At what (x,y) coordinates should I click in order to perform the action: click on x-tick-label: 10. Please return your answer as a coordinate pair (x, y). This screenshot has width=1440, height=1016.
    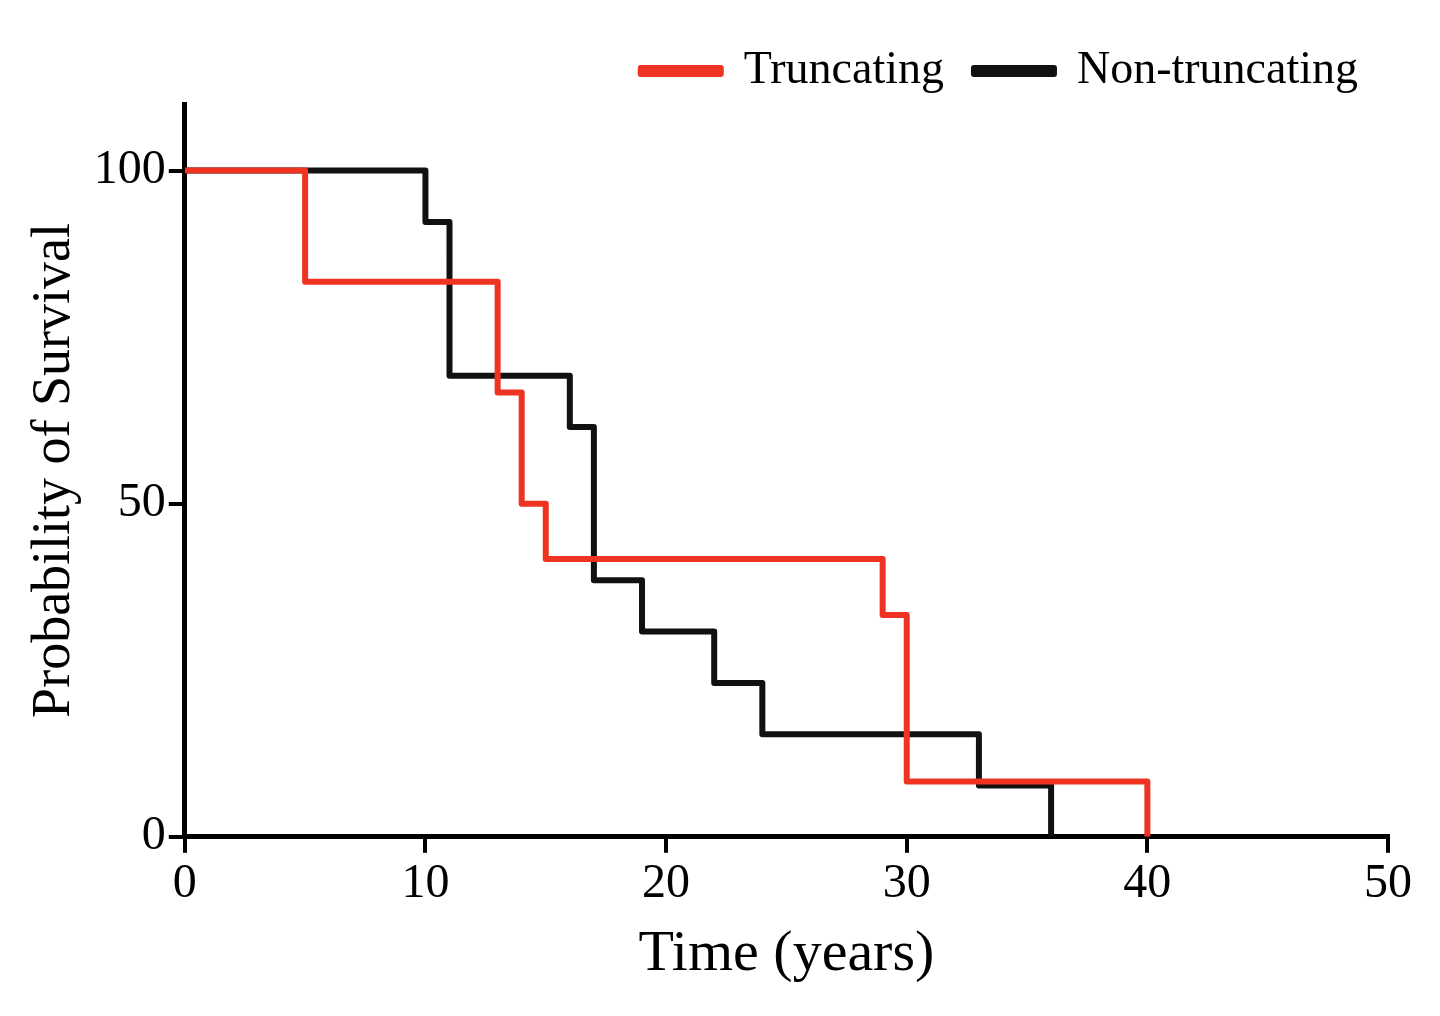
    Looking at the image, I should click on (425, 881).